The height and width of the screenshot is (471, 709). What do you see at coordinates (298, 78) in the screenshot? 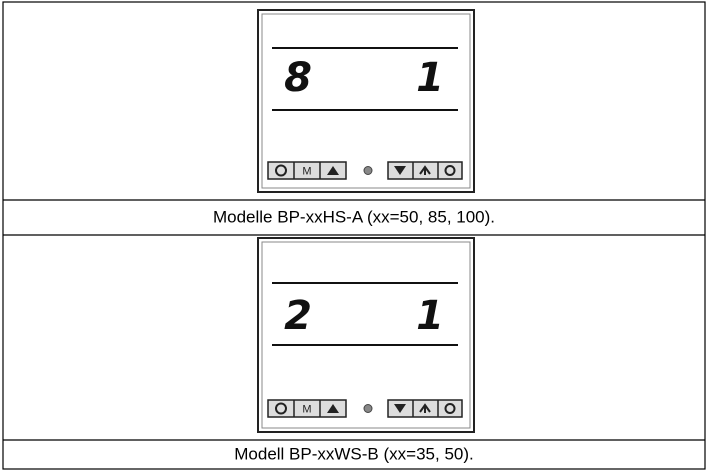
I see `display-digit: 8` at bounding box center [298, 78].